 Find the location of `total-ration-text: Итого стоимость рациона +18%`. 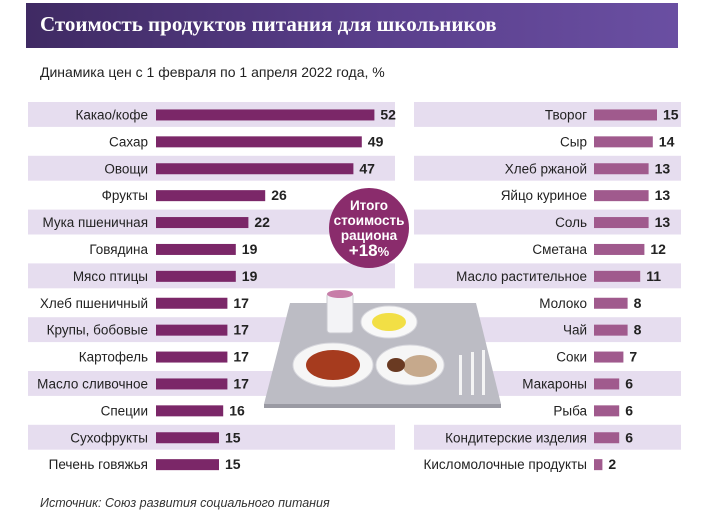

total-ration-text: Итого стоимость рациона +18% is located at coordinates (369, 228).